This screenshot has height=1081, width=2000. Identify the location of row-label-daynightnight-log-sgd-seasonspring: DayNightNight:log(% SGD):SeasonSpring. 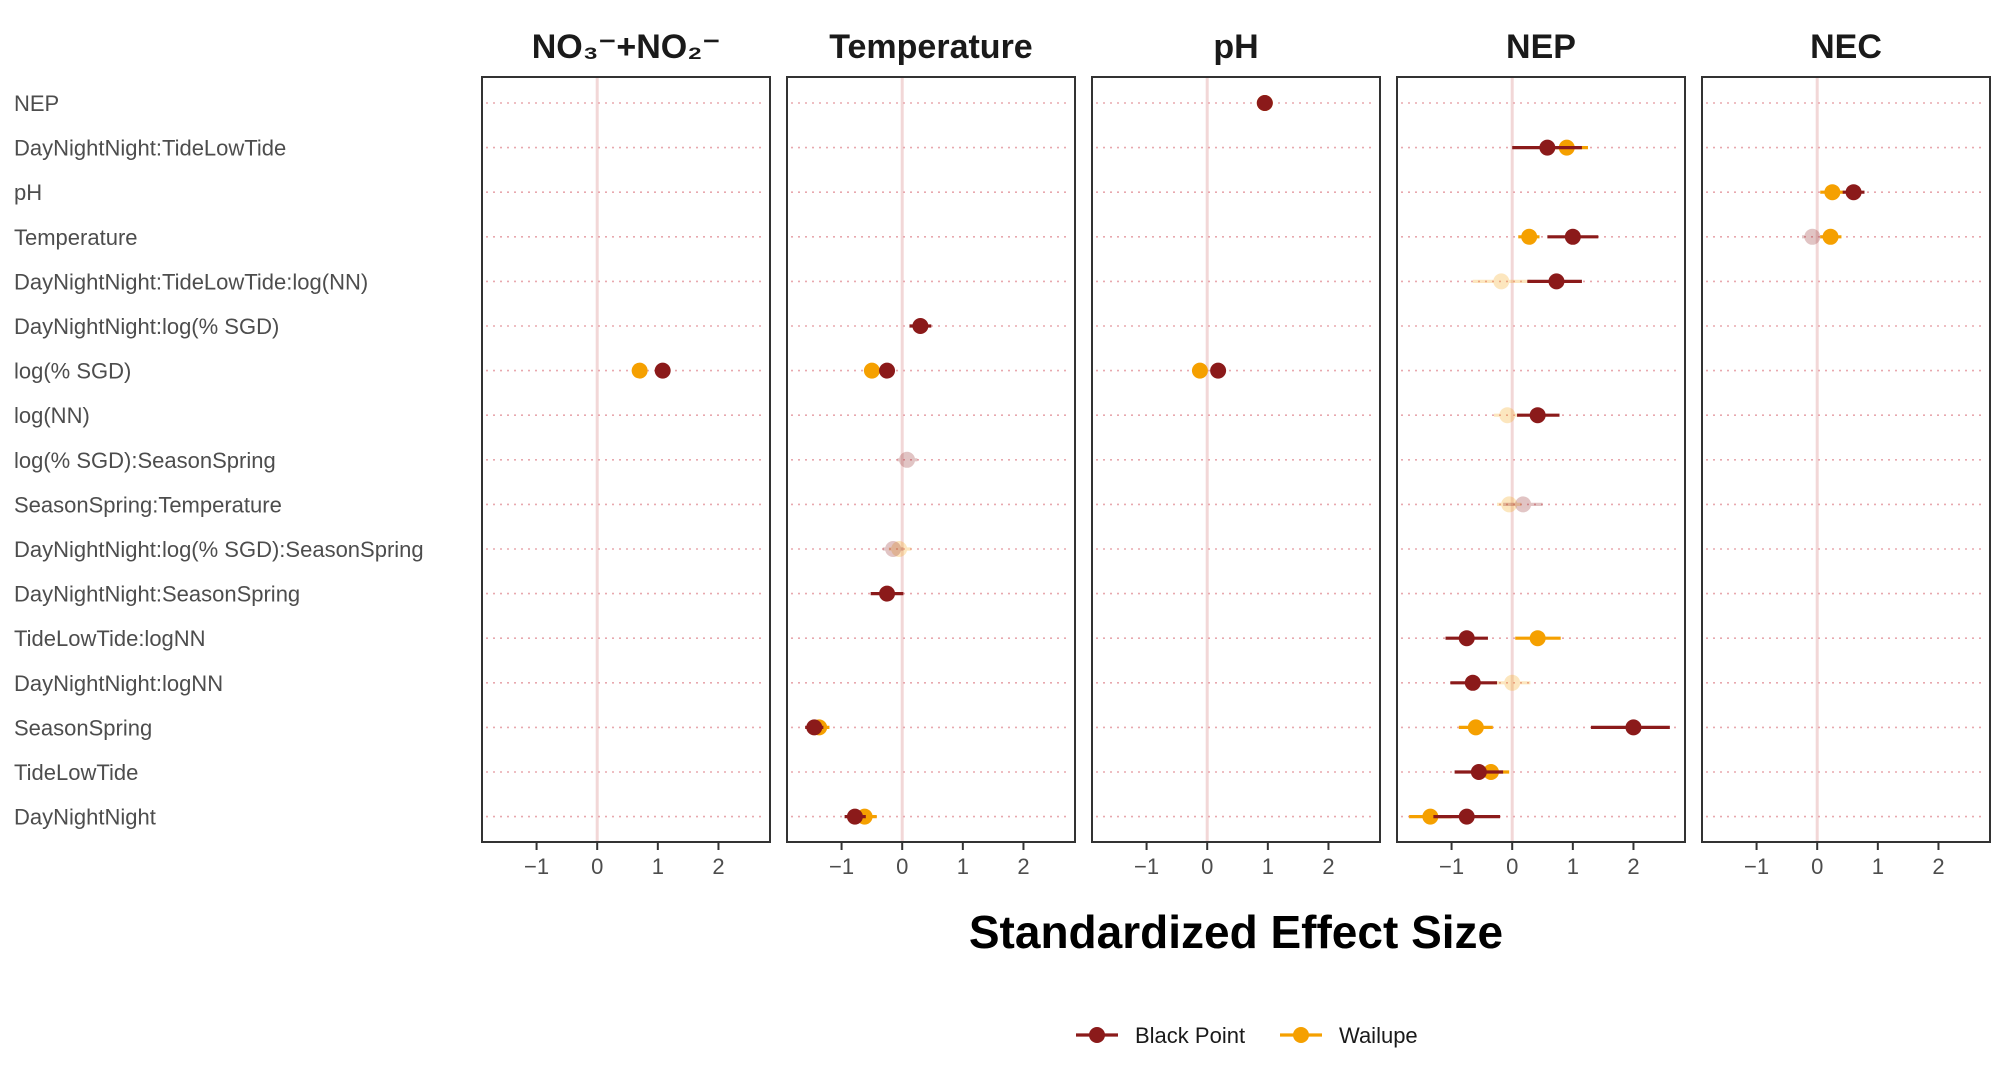
(219, 549).